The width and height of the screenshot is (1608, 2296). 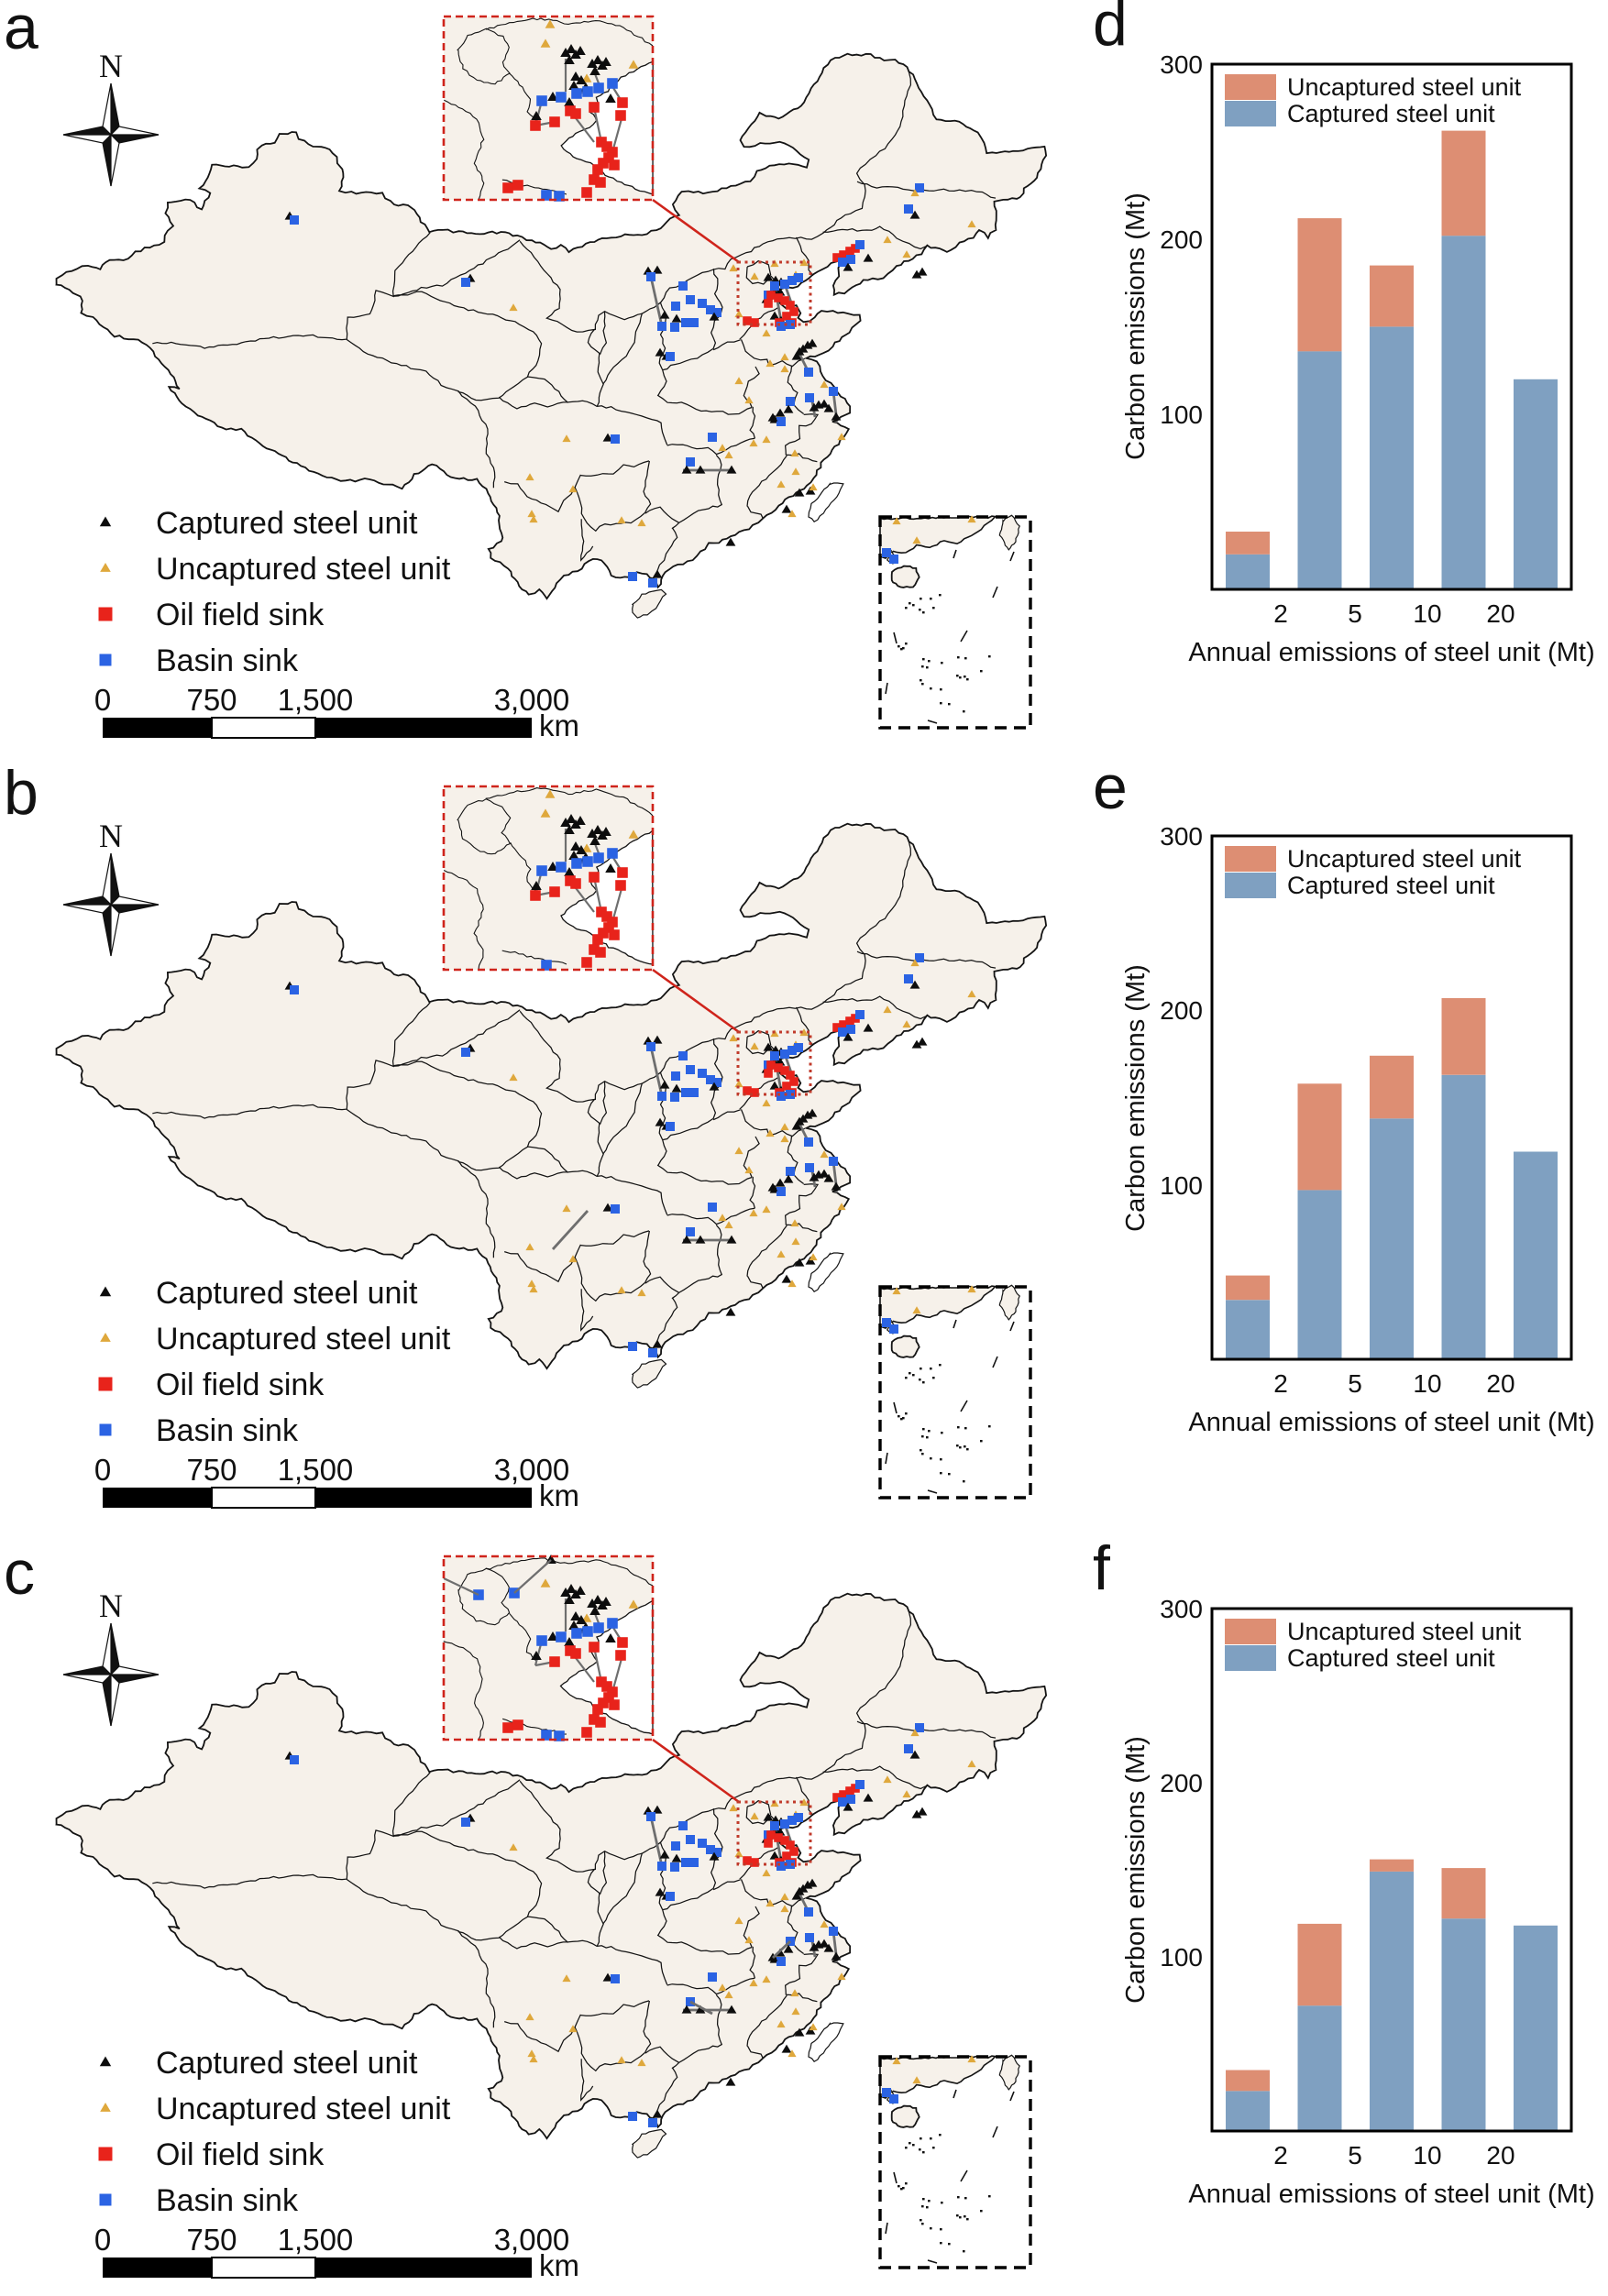 What do you see at coordinates (1110, 787) in the screenshot?
I see `svg-text: e` at bounding box center [1110, 787].